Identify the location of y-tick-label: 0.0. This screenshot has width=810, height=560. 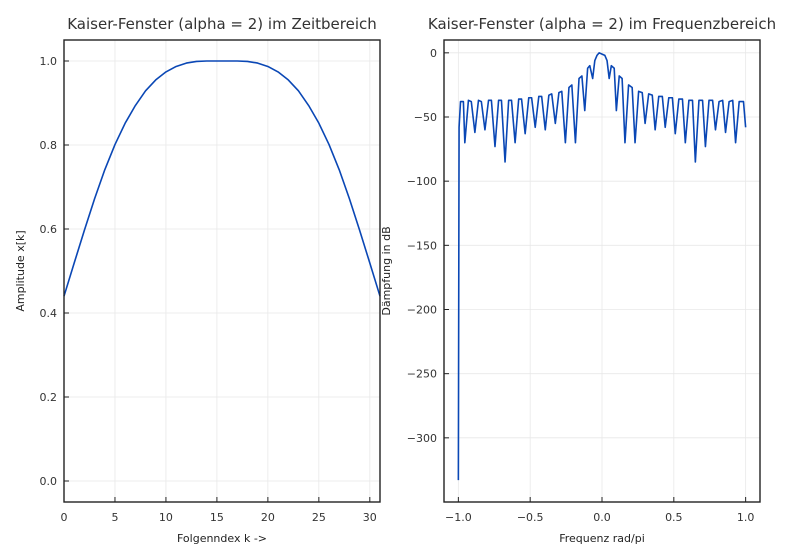
(49, 481).